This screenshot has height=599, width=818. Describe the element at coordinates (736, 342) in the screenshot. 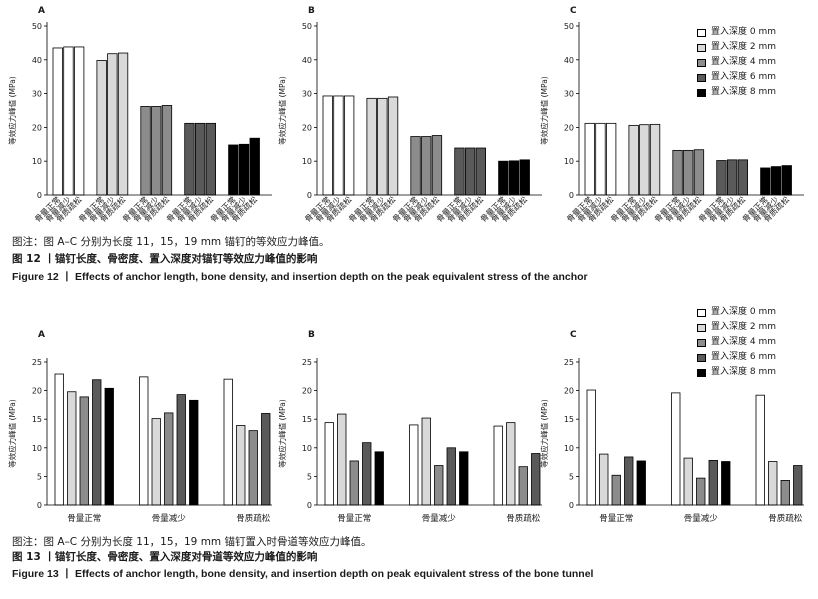

I see `fig13-legend-item: 置入深度 4 mm` at that location.